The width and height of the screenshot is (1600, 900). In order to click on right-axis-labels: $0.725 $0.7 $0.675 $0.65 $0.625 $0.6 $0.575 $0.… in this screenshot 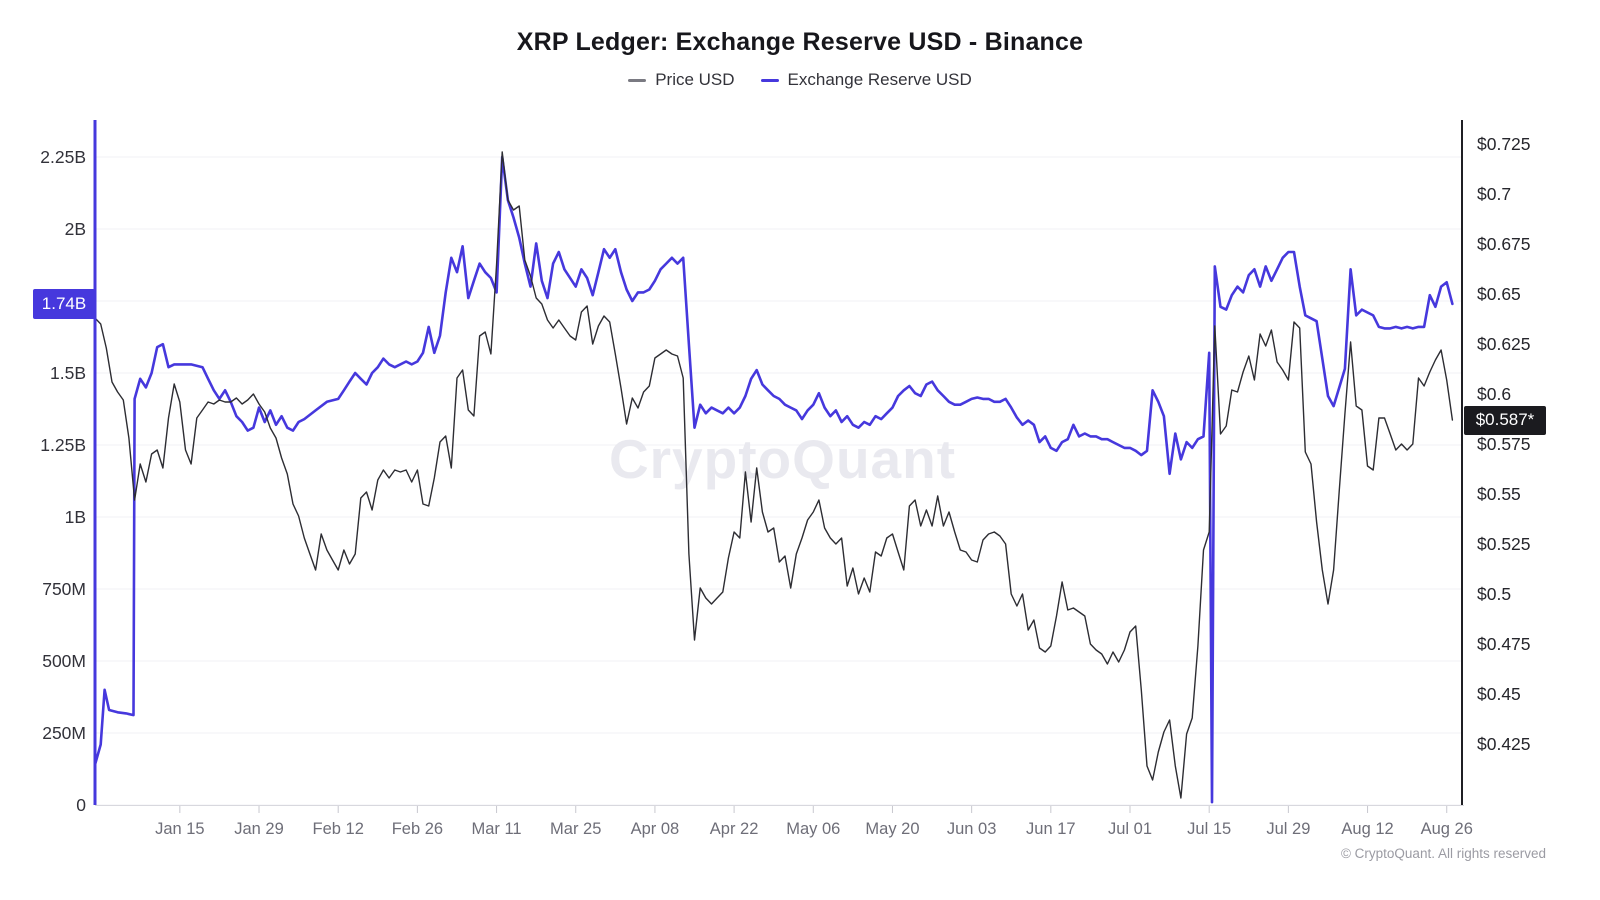, I will do `click(1504, 444)`.